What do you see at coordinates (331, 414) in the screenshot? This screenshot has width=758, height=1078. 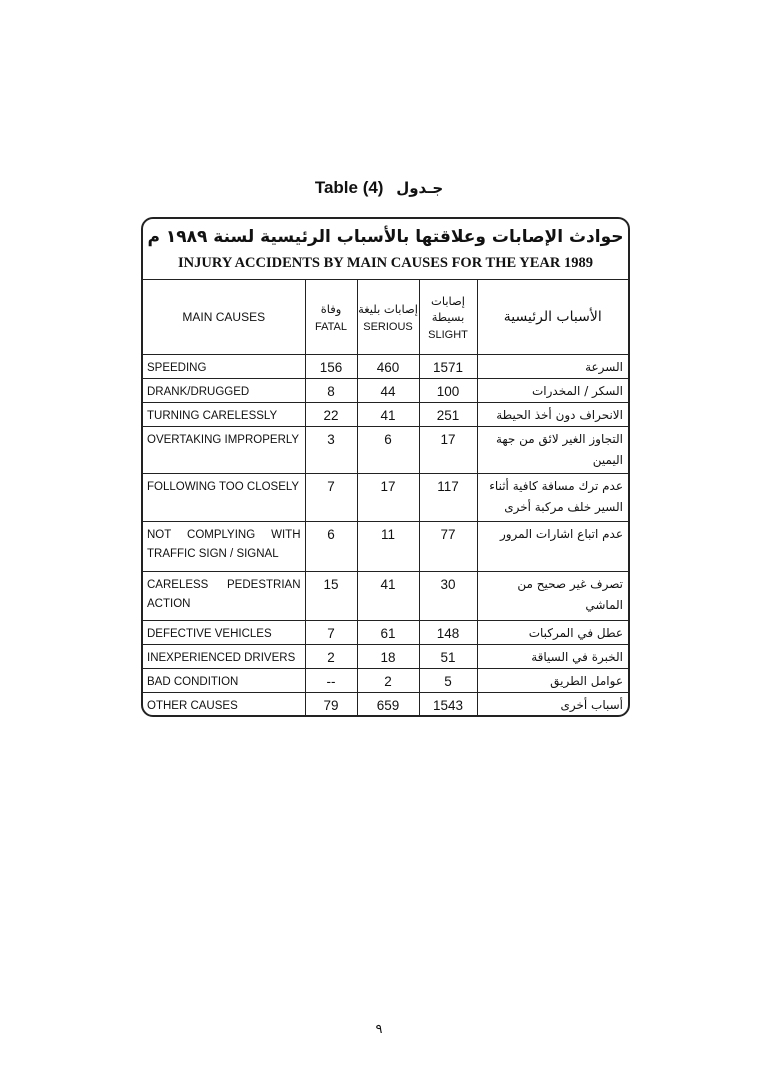 I see `fatal-cell: 22` at bounding box center [331, 414].